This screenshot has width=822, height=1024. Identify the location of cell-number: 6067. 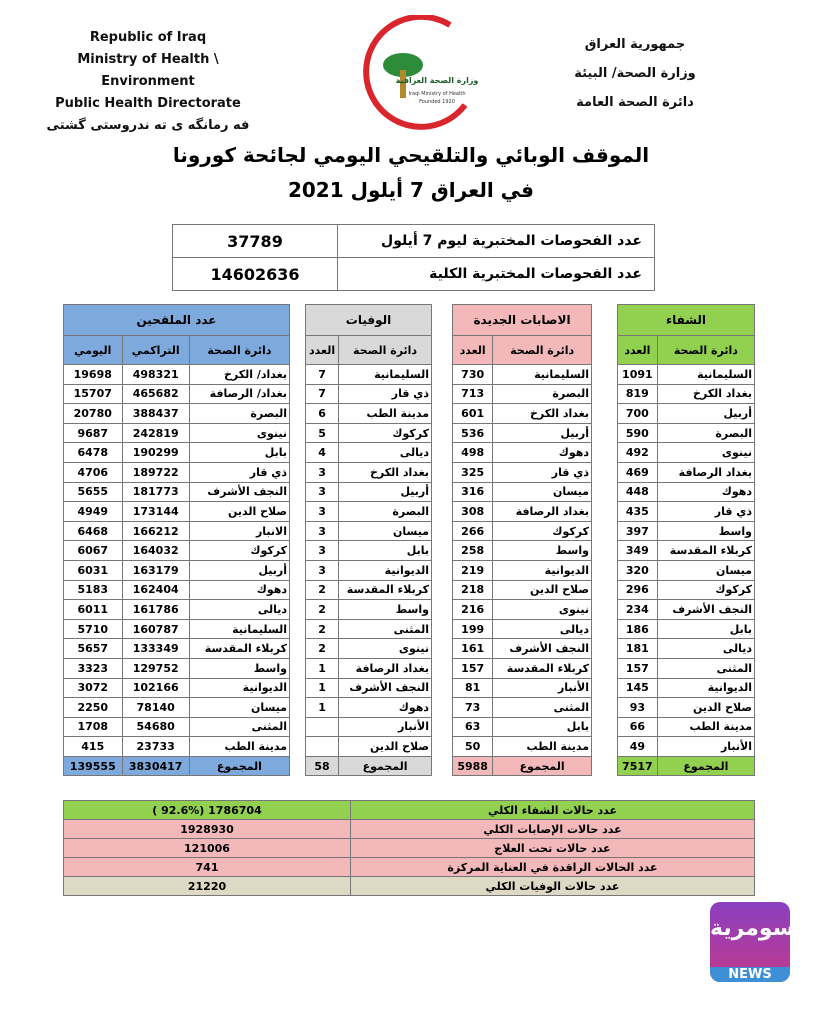
(93, 550).